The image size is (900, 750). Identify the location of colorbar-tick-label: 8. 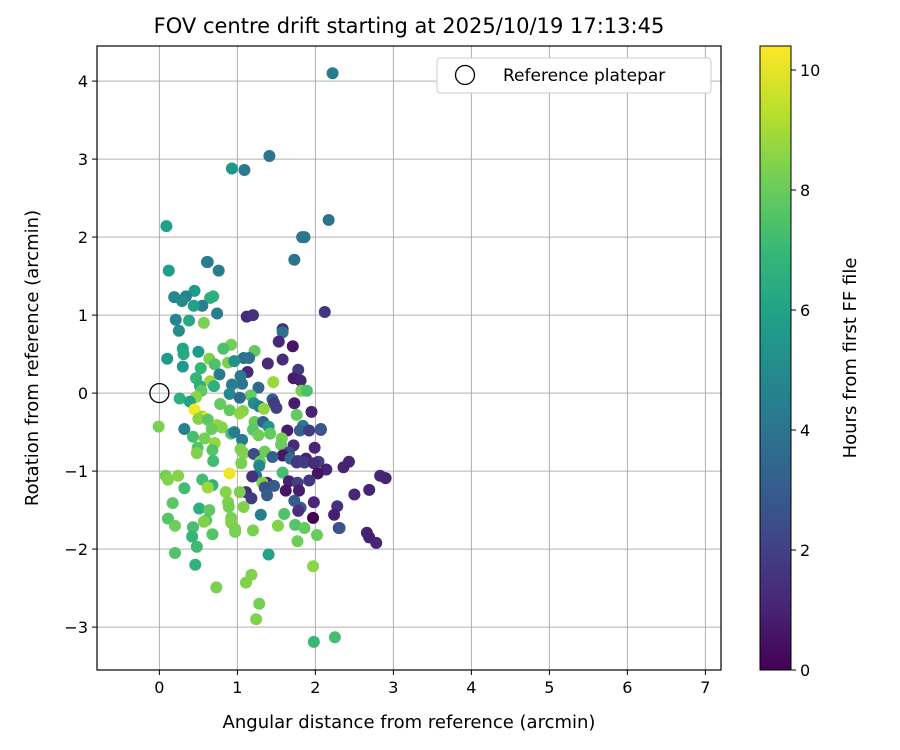
(805, 190).